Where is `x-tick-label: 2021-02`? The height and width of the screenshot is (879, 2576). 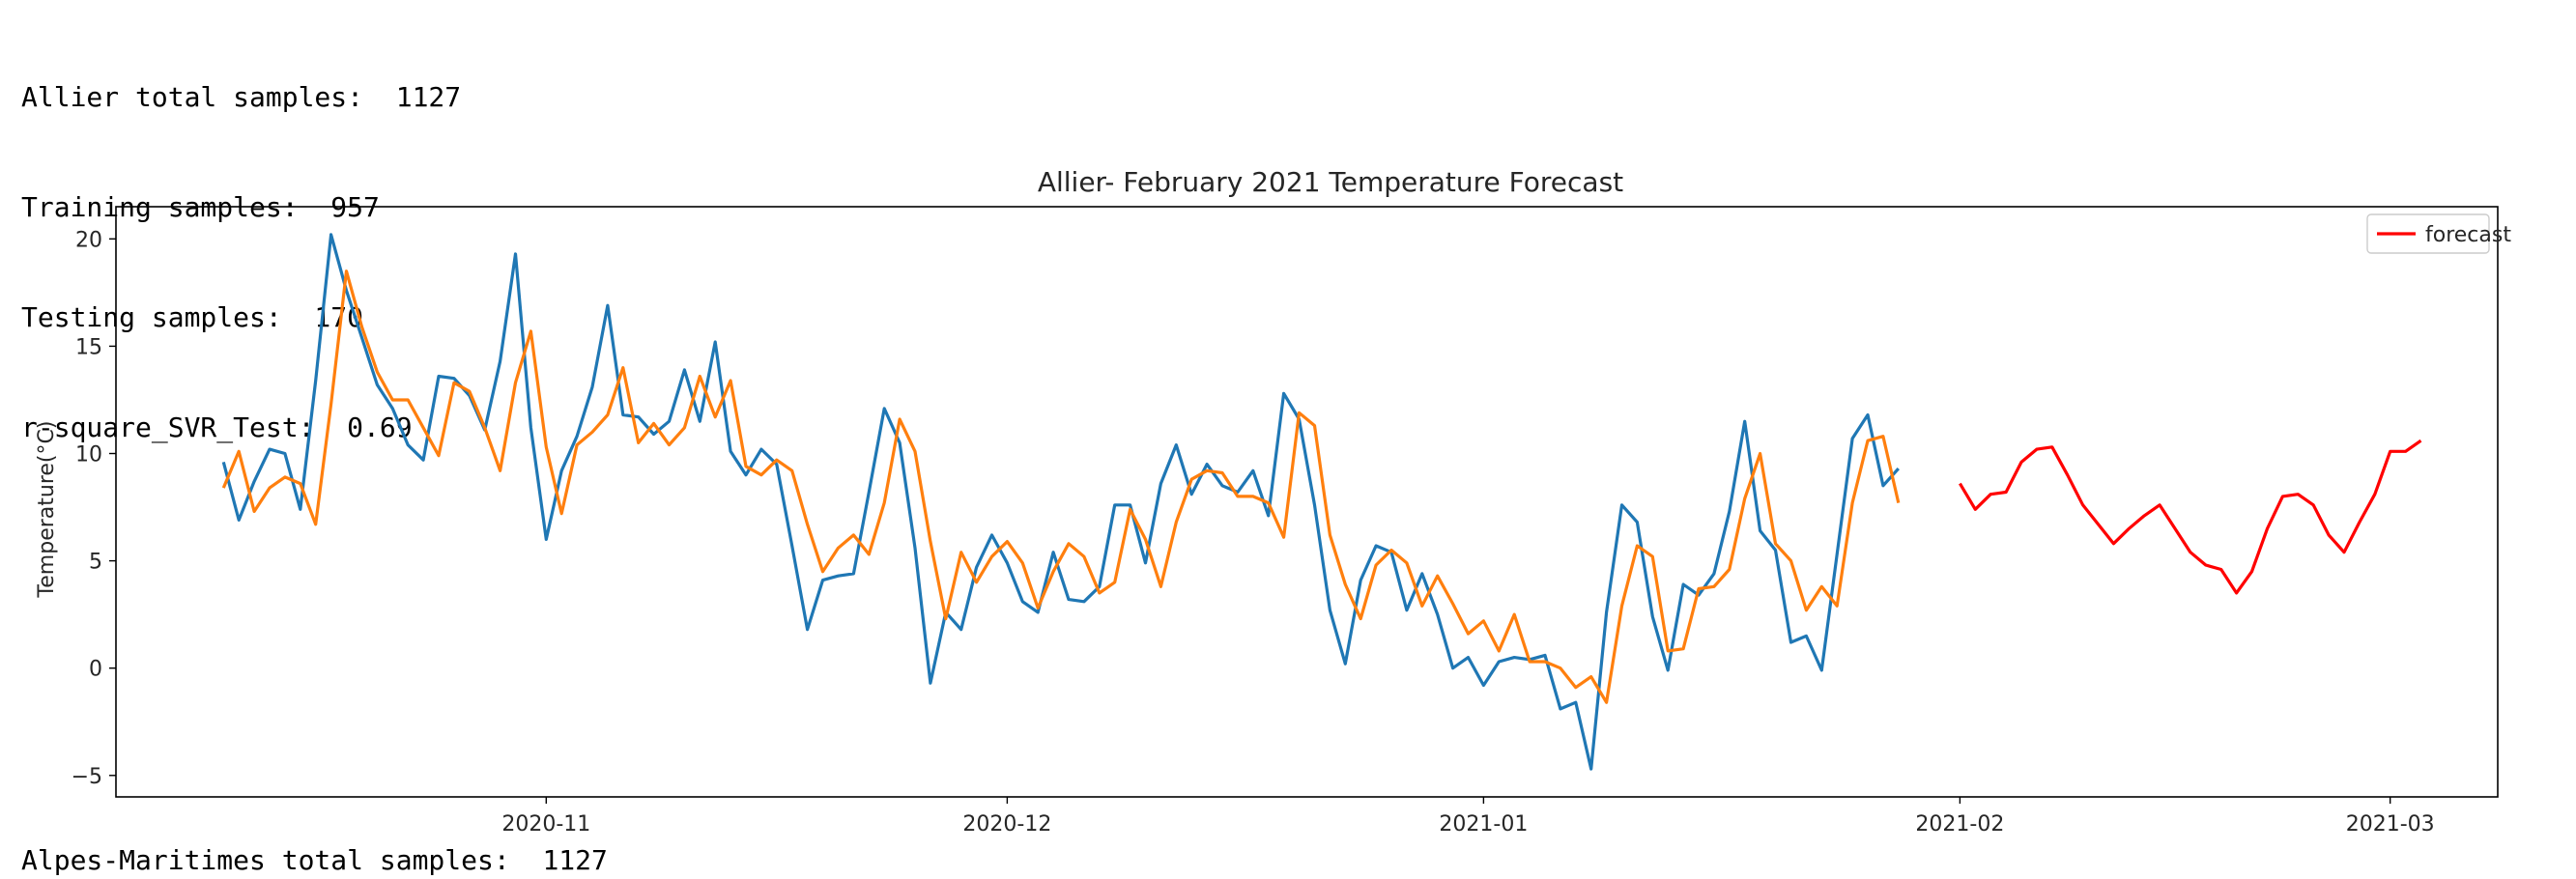
x-tick-label: 2021-02 is located at coordinates (1960, 824).